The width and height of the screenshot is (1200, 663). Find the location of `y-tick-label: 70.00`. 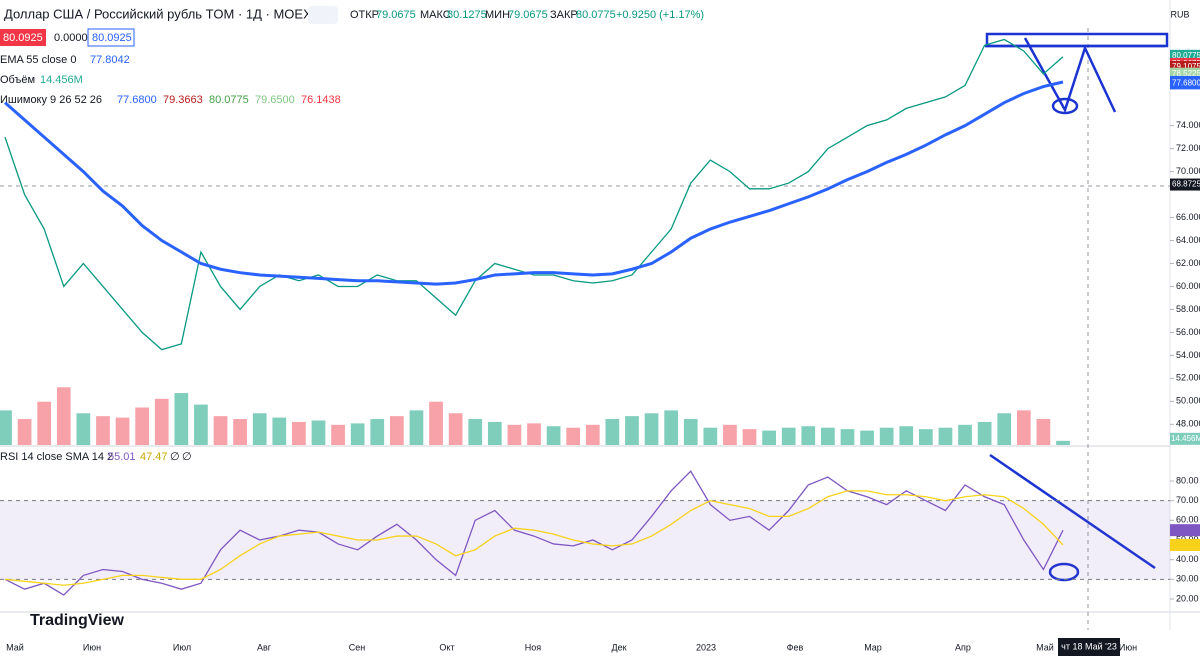

y-tick-label: 70.00 is located at coordinates (1187, 500).